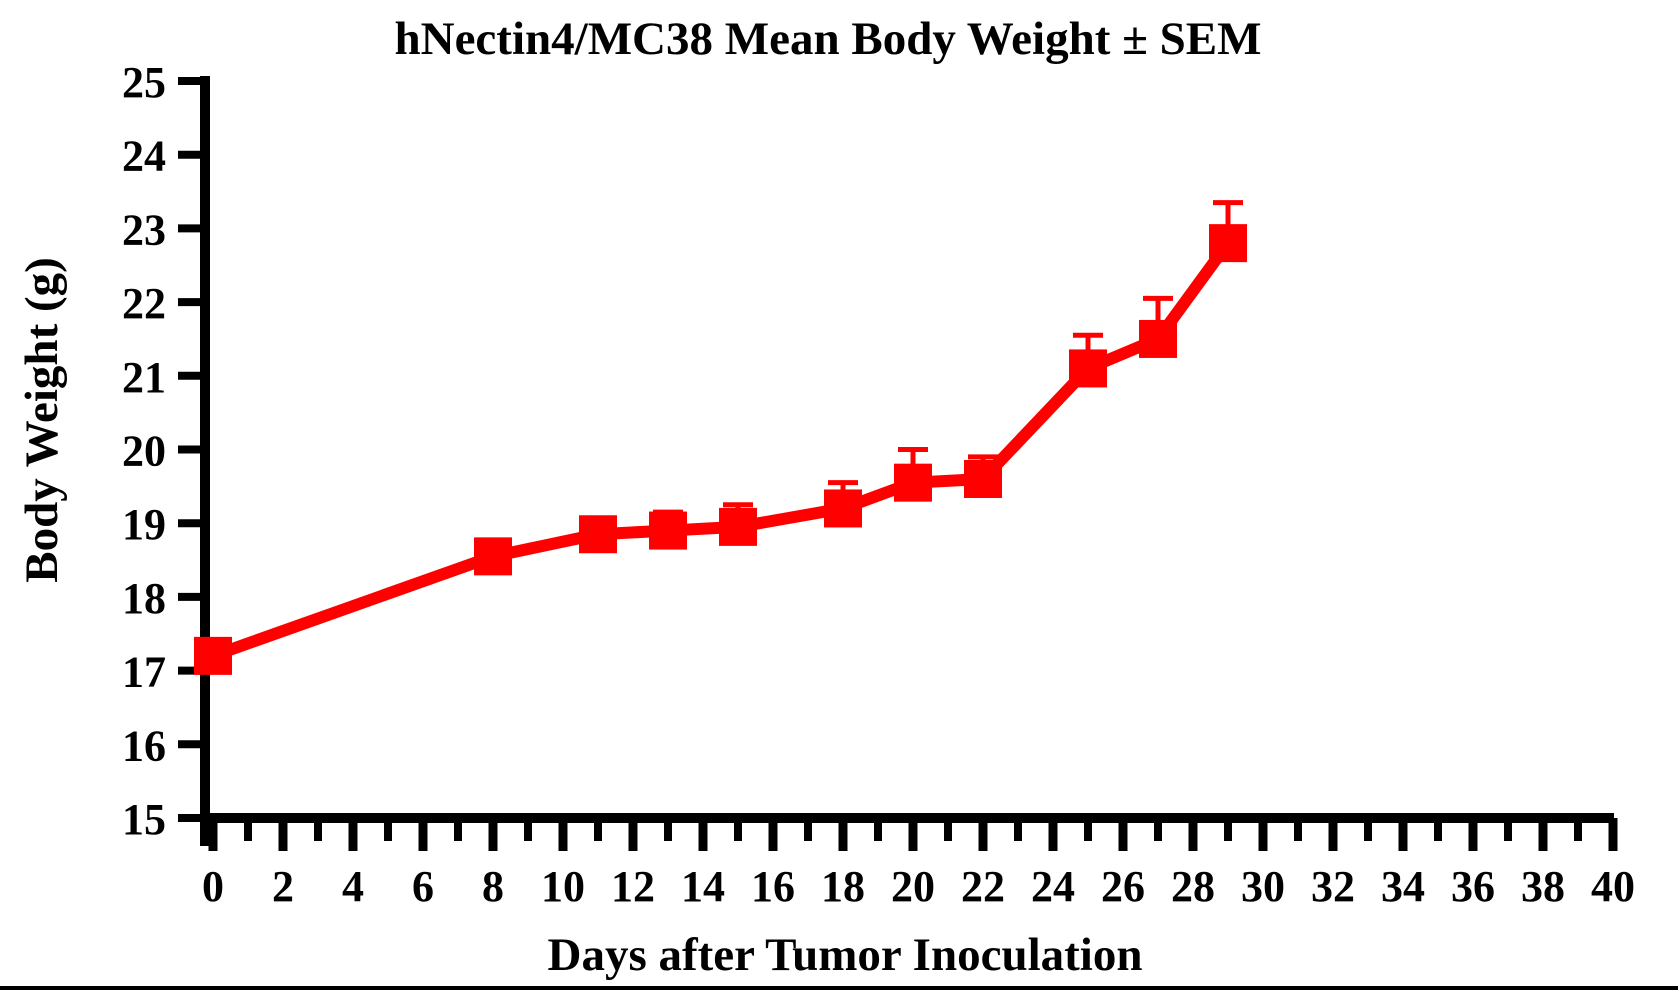 The height and width of the screenshot is (994, 1678). I want to click on x-tick-label: 2, so click(283, 886).